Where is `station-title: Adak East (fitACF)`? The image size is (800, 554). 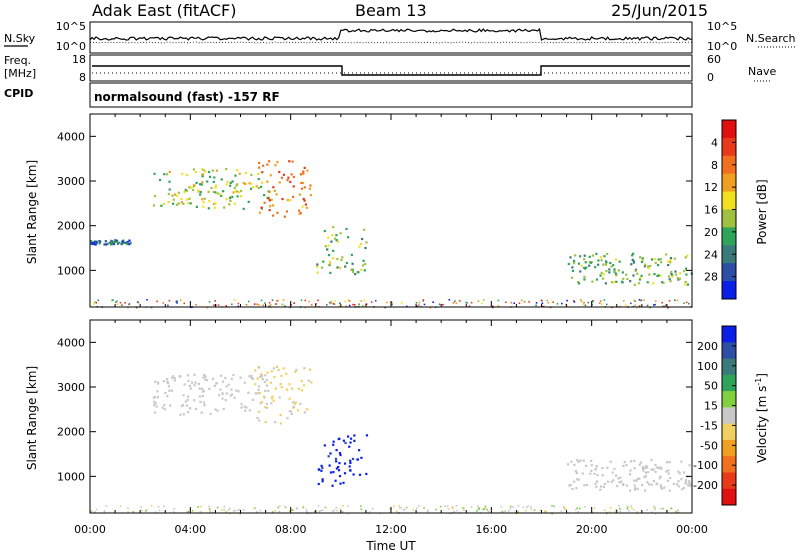 station-title: Adak East (fitACF) is located at coordinates (164, 10).